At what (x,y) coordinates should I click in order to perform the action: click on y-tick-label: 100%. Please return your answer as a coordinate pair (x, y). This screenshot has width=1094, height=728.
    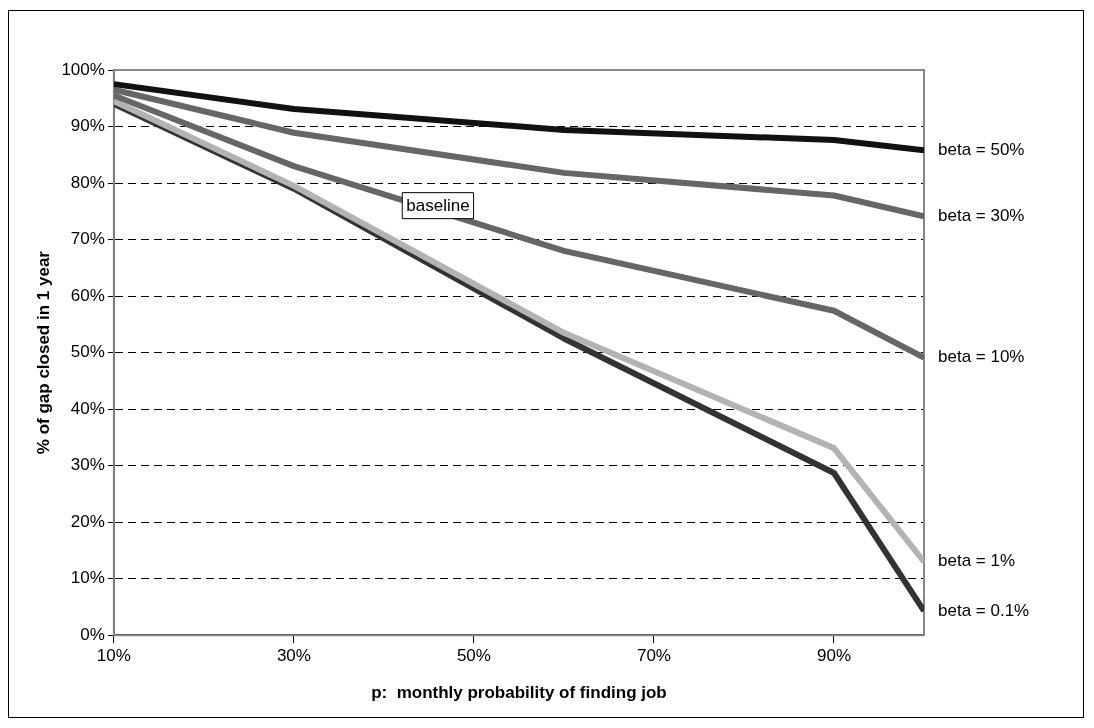
    Looking at the image, I should click on (83, 69).